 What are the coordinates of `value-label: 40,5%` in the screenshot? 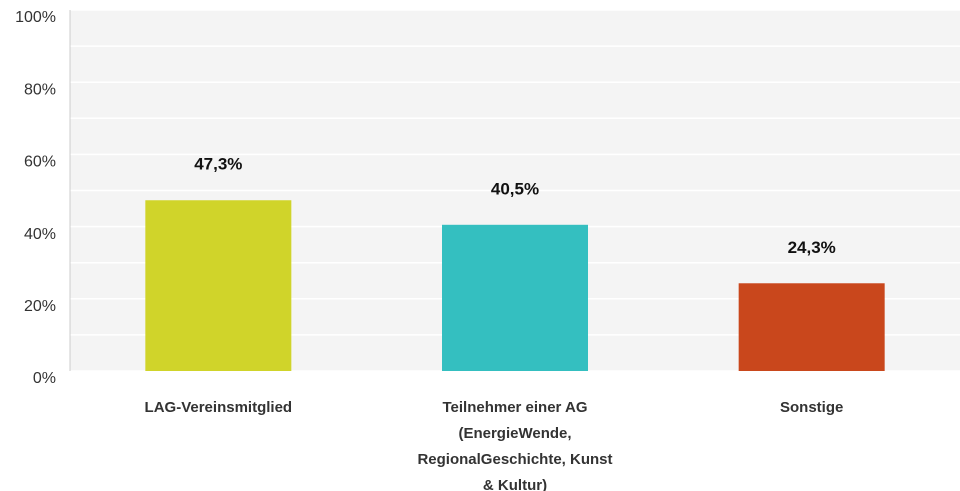 It's located at (515, 188).